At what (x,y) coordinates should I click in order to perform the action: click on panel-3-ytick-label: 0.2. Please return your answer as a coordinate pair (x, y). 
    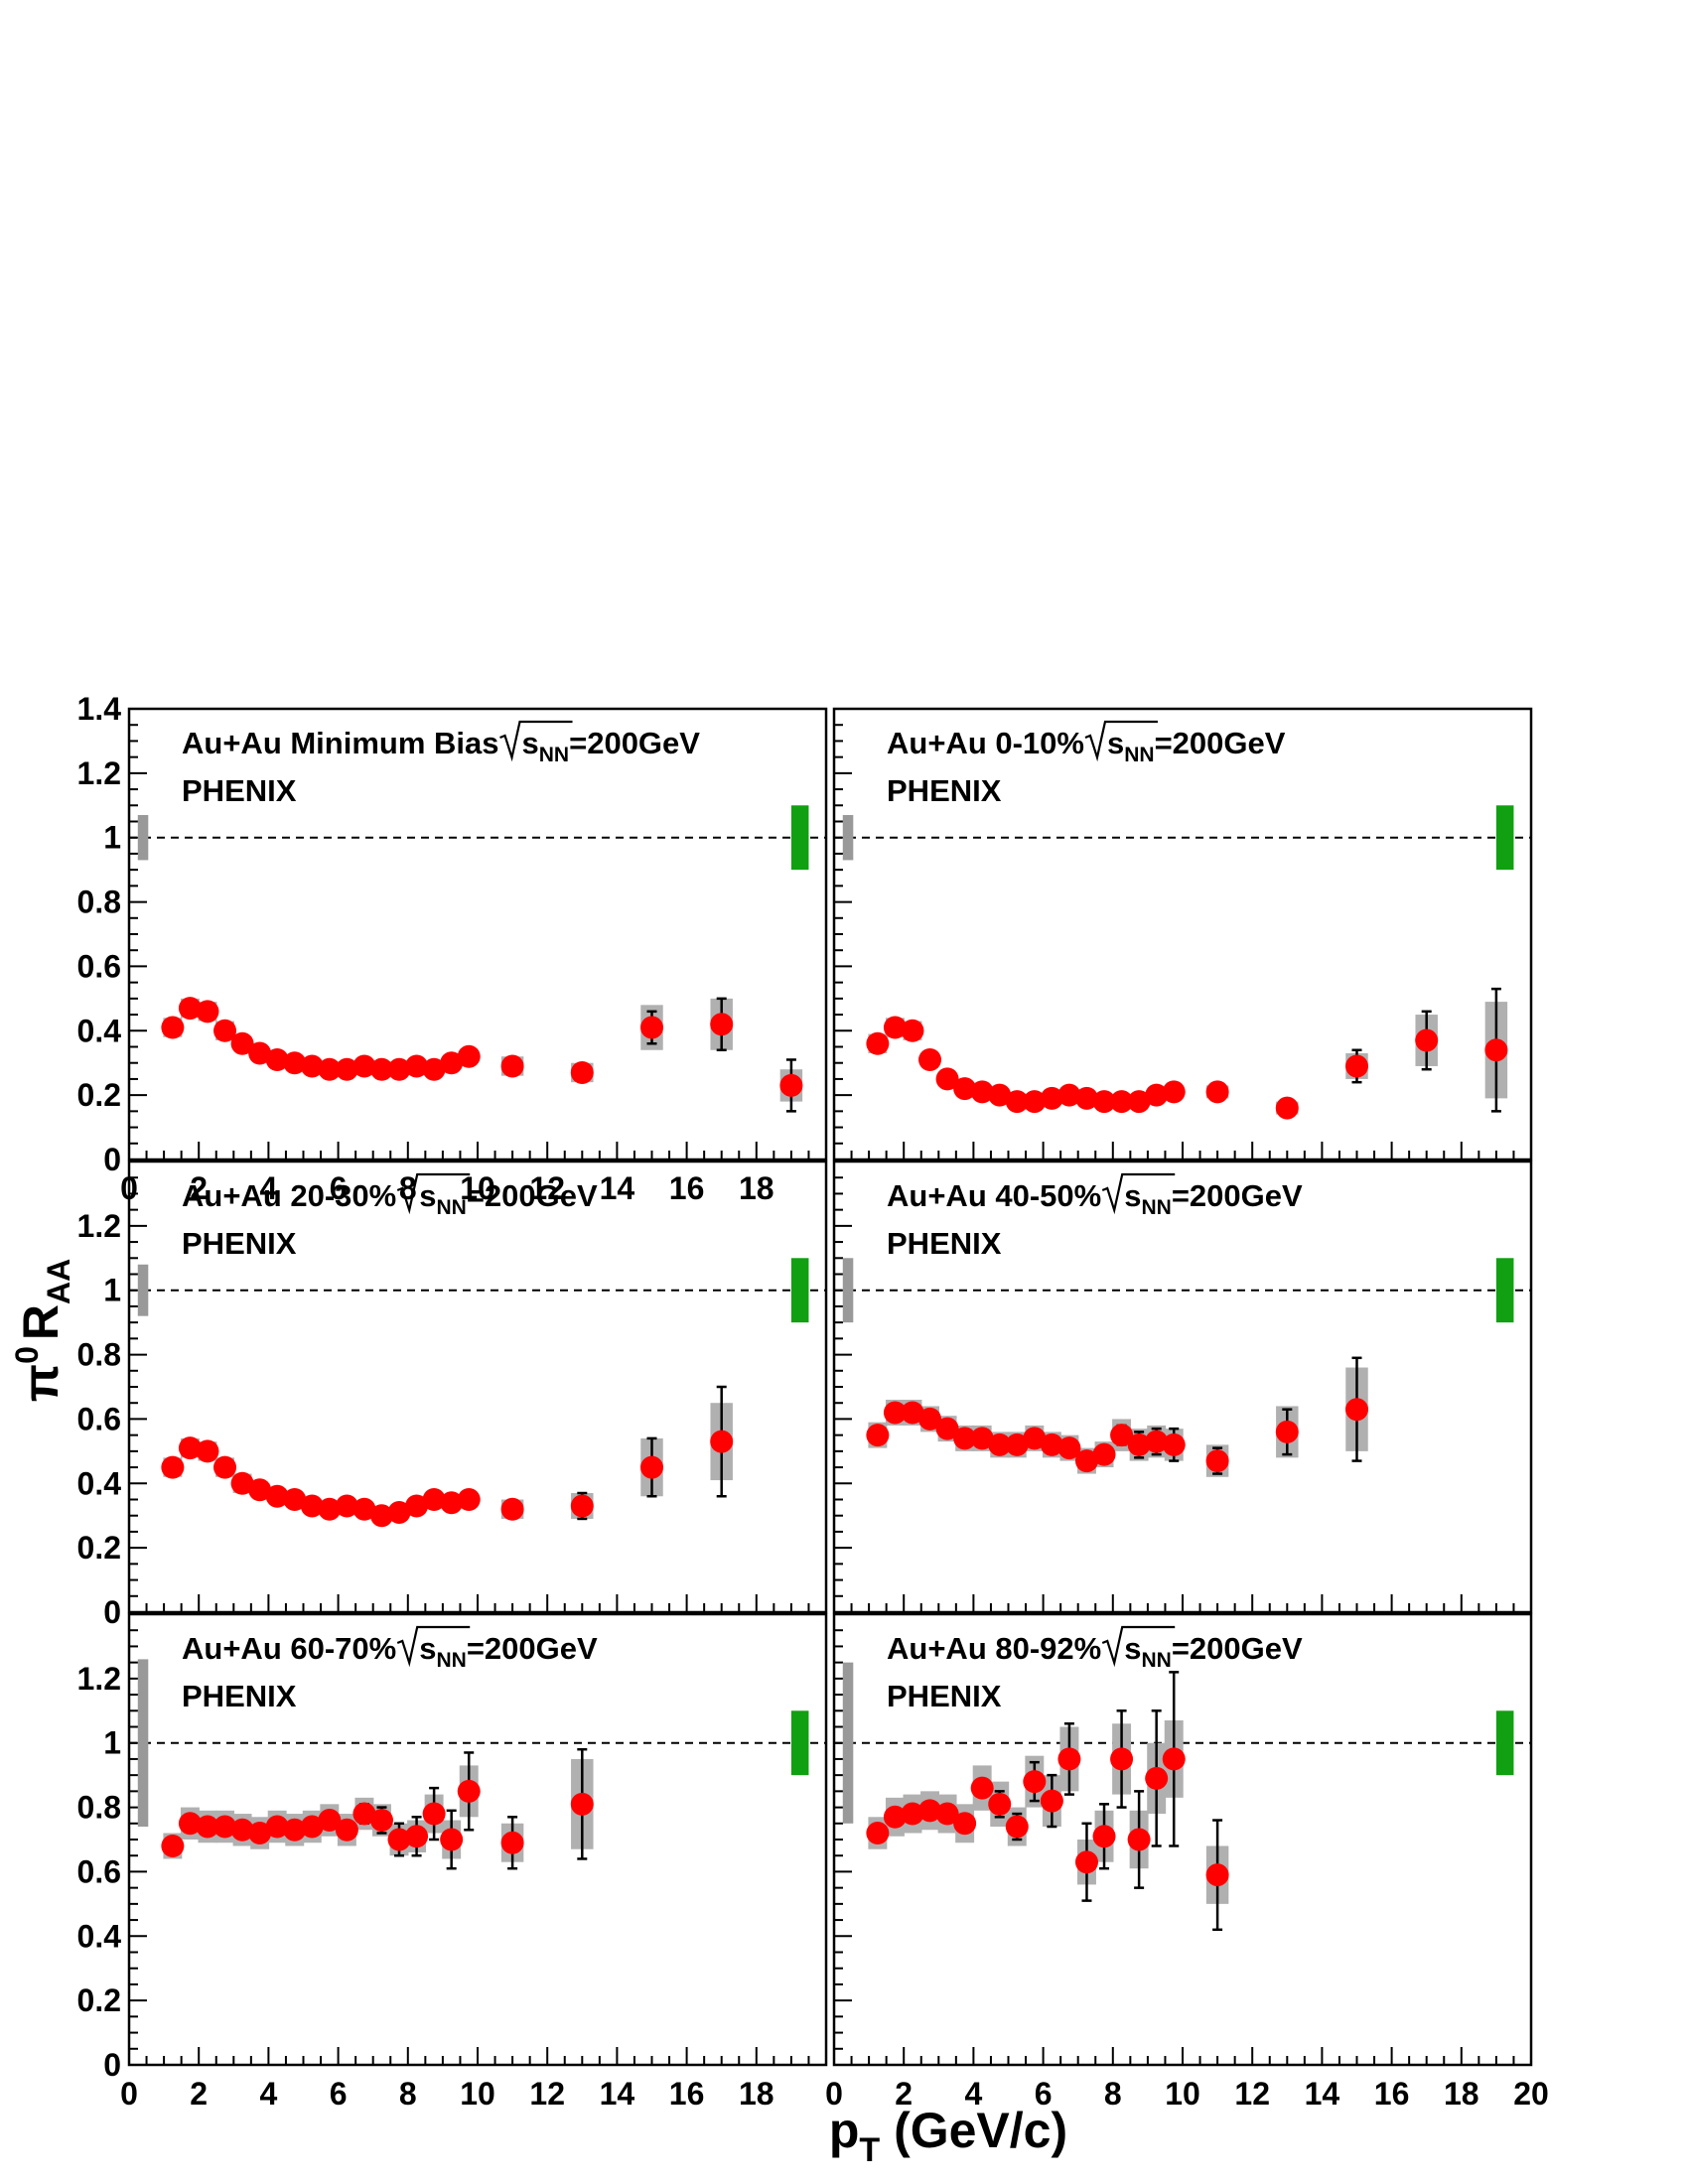
    Looking at the image, I should click on (99, 1548).